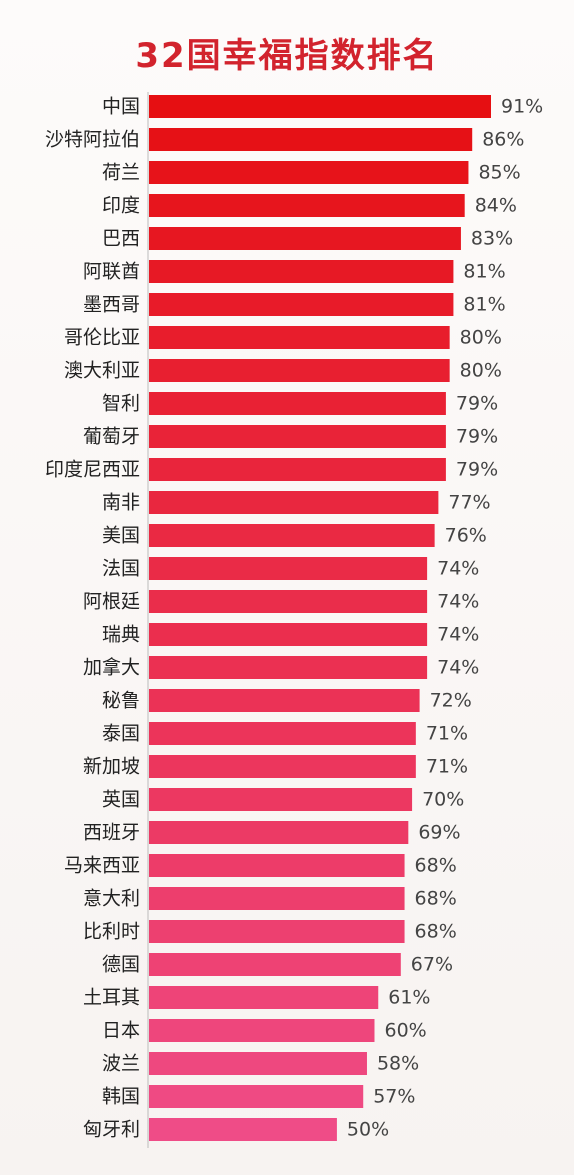 The height and width of the screenshot is (1175, 574). Describe the element at coordinates (121, 1064) in the screenshot. I see `category-label: 波兰` at that location.